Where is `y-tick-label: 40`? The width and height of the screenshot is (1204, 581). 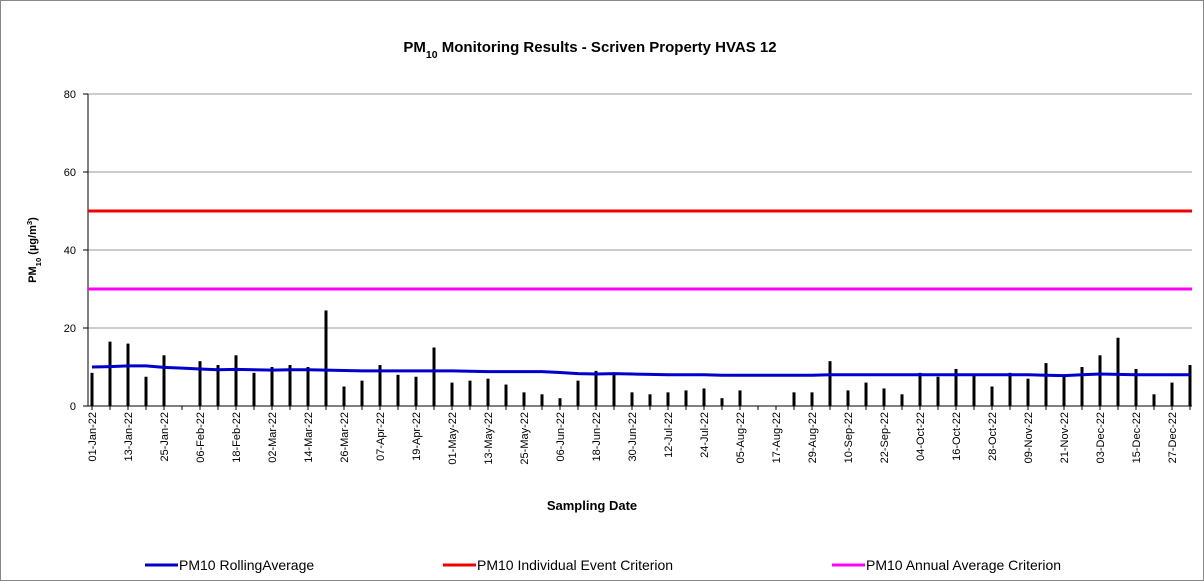
y-tick-label: 40 is located at coordinates (70, 251).